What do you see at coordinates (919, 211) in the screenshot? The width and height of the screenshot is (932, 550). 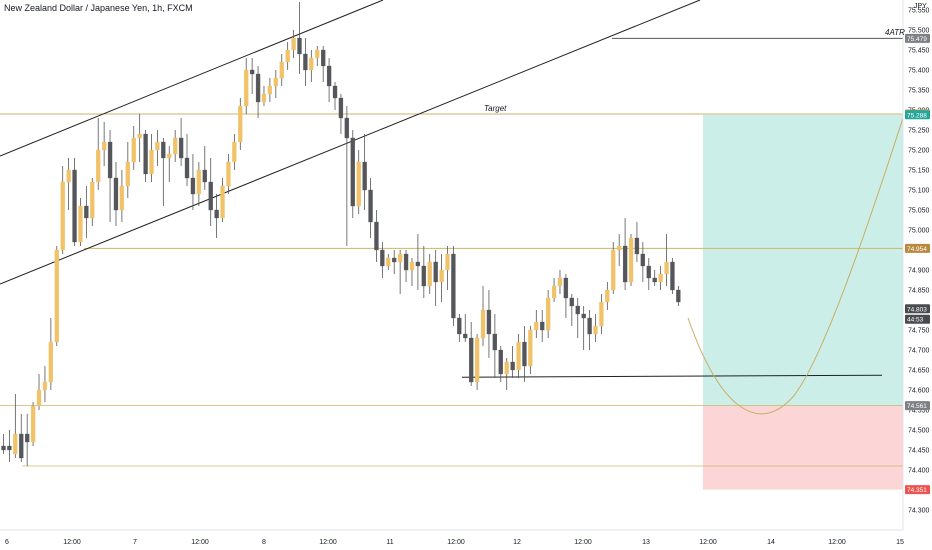 I see `price-tick-label: 75.050` at bounding box center [919, 211].